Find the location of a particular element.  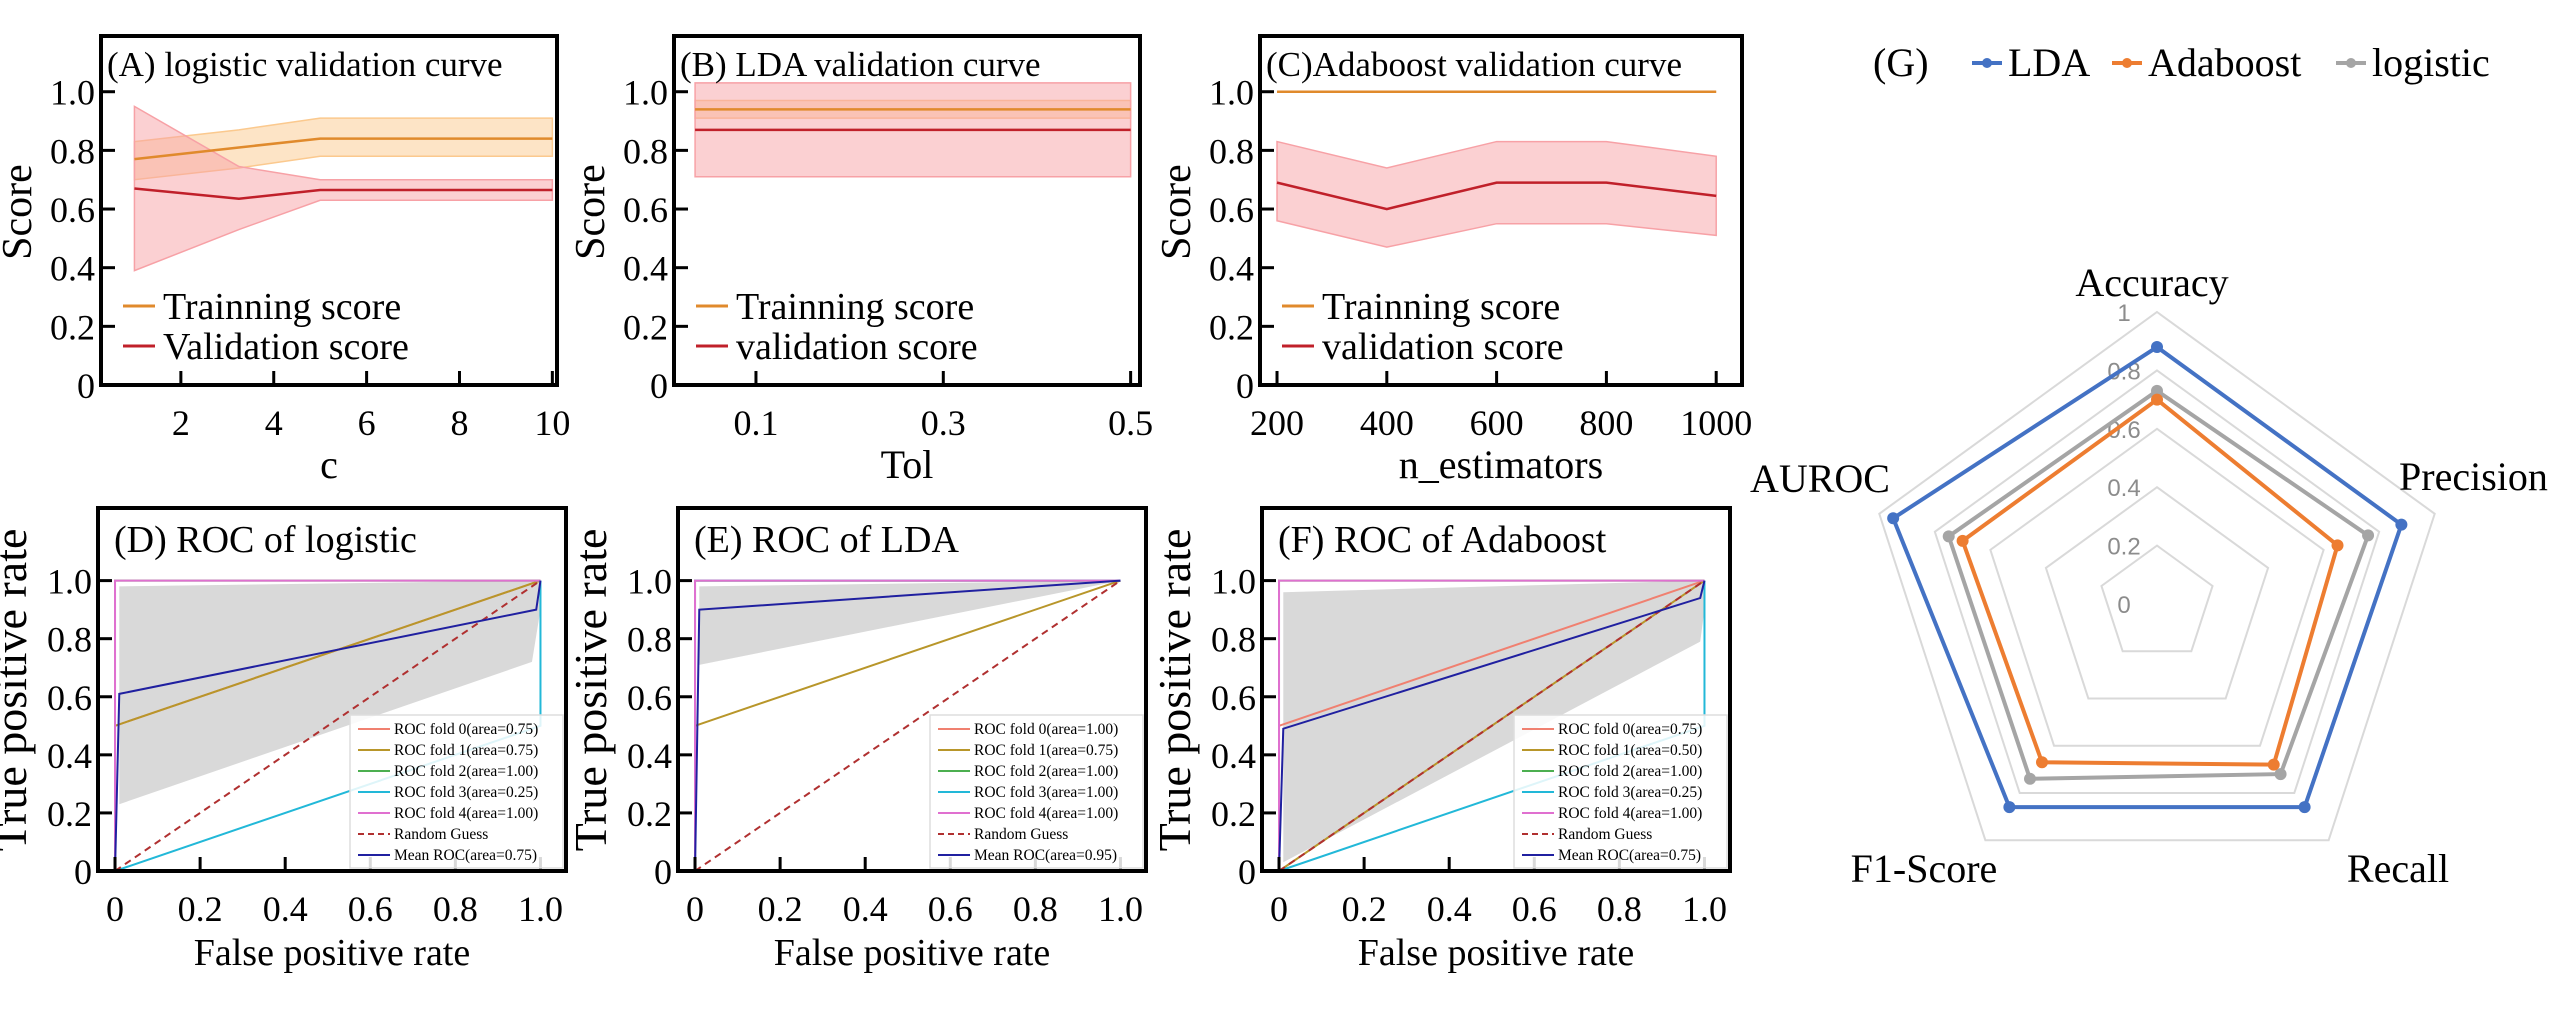

legend-label: ROC fold 3(area=1.00) is located at coordinates (1046, 792).